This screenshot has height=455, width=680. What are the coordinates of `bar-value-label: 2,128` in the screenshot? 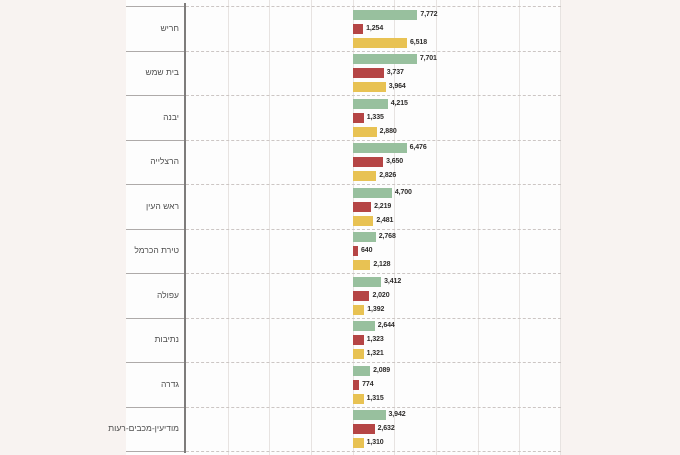 It's located at (382, 264).